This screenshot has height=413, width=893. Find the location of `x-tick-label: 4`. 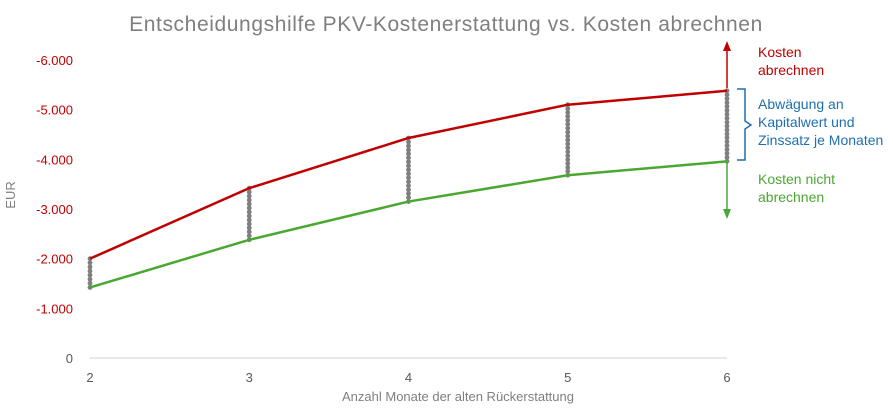

x-tick-label: 4 is located at coordinates (408, 377).